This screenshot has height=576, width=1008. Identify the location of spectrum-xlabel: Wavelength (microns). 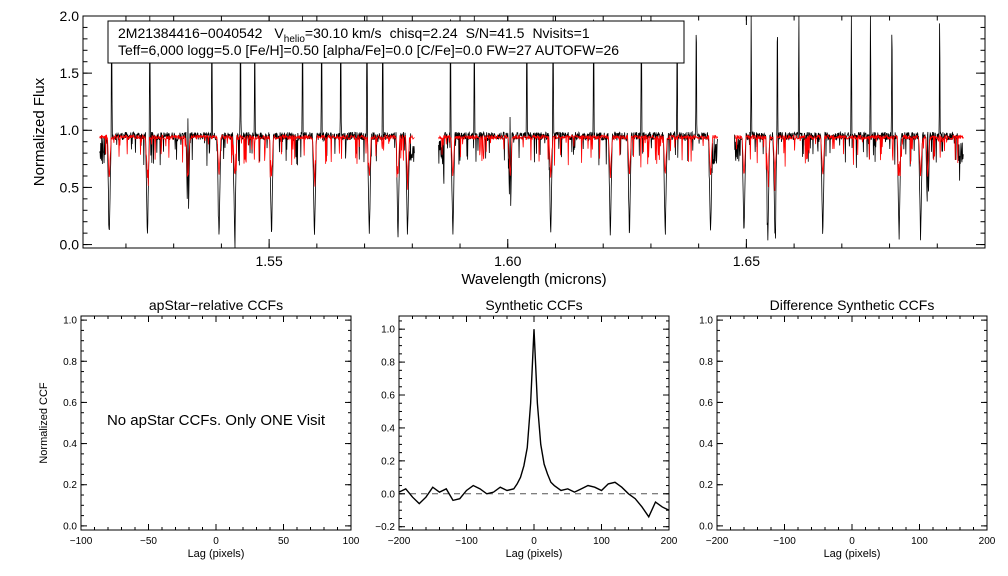
(533, 279).